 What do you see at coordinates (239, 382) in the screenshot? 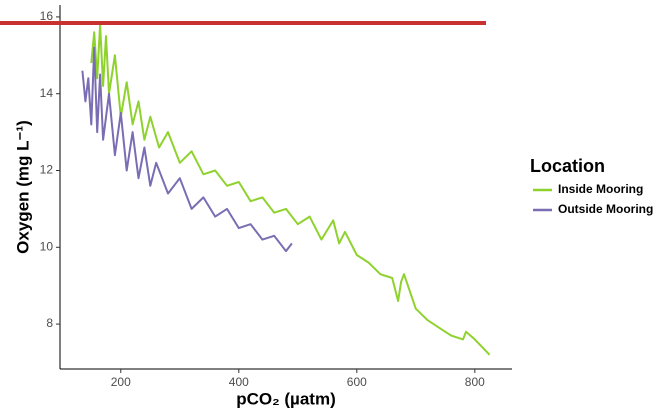
I see `x-tick-label: 400` at bounding box center [239, 382].